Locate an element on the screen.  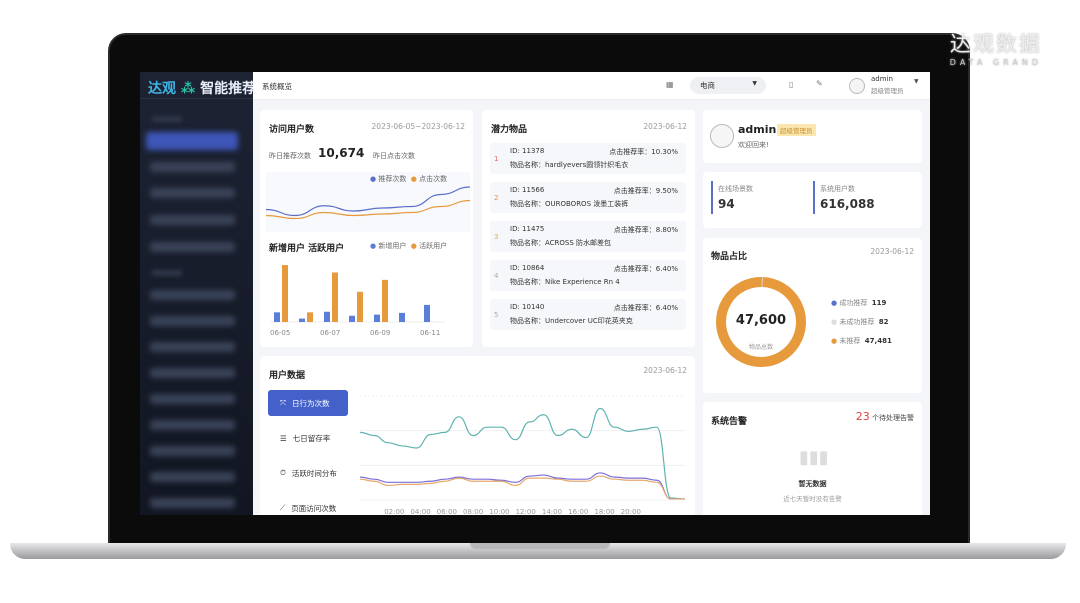
line-legend: ● 推荐次数 ● 点击次数 is located at coordinates (409, 179).